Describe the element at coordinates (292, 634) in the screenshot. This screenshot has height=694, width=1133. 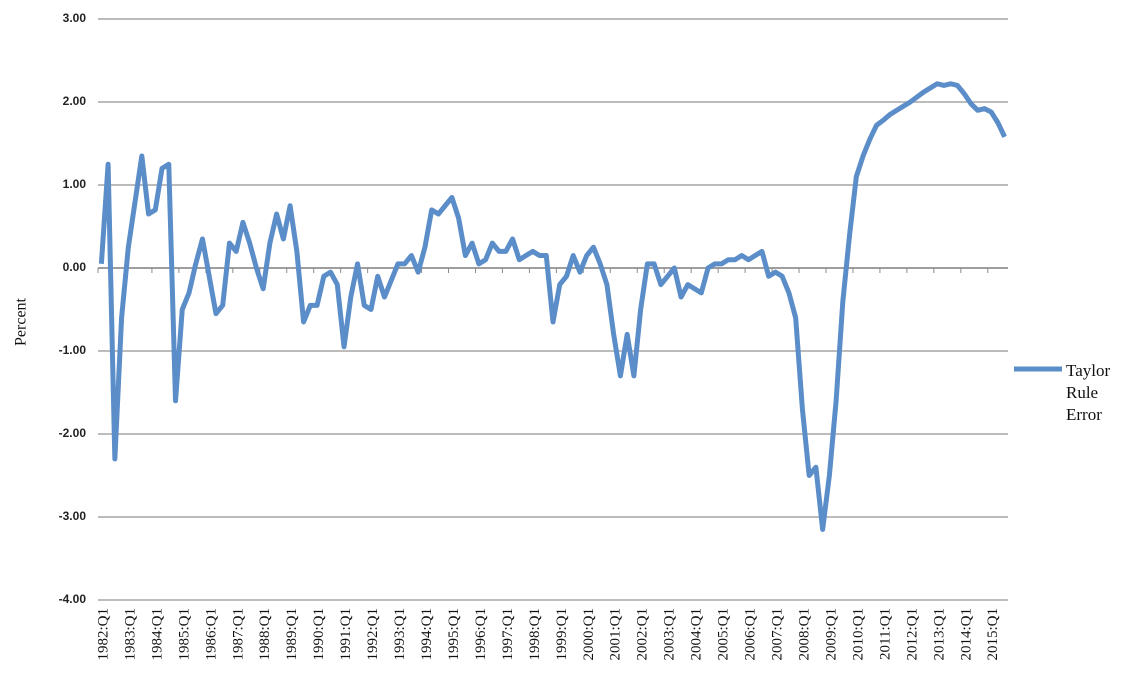
I see `x-tick-label: 1989:Q1` at that location.